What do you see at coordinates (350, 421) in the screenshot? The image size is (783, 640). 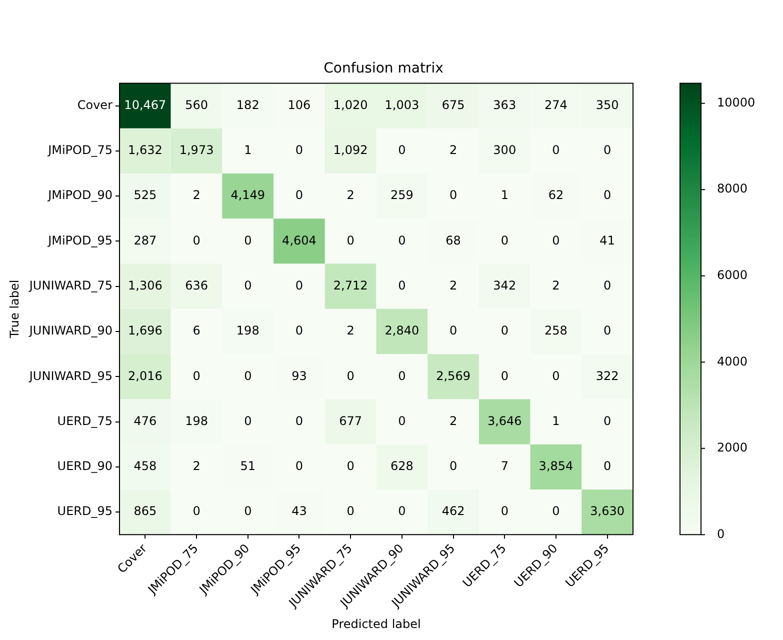 I see `data-label: 677` at bounding box center [350, 421].